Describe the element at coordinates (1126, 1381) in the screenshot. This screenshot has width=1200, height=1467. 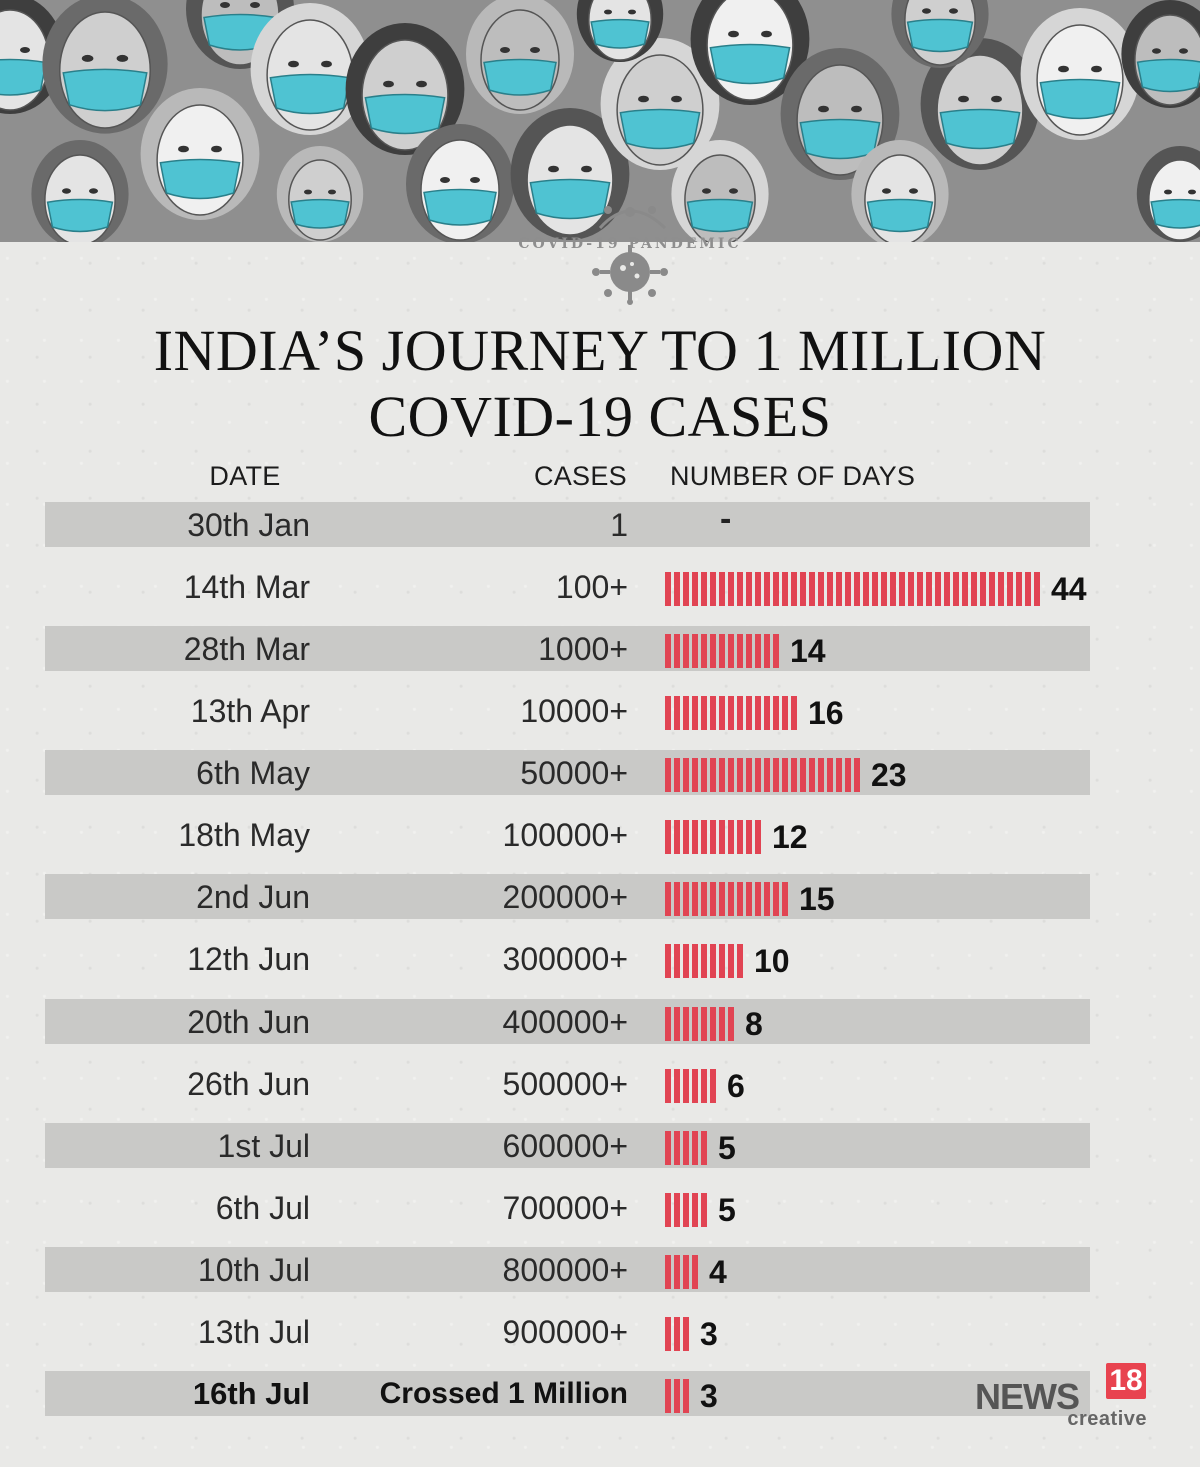
I see `logo-number-badge: 18` at that location.